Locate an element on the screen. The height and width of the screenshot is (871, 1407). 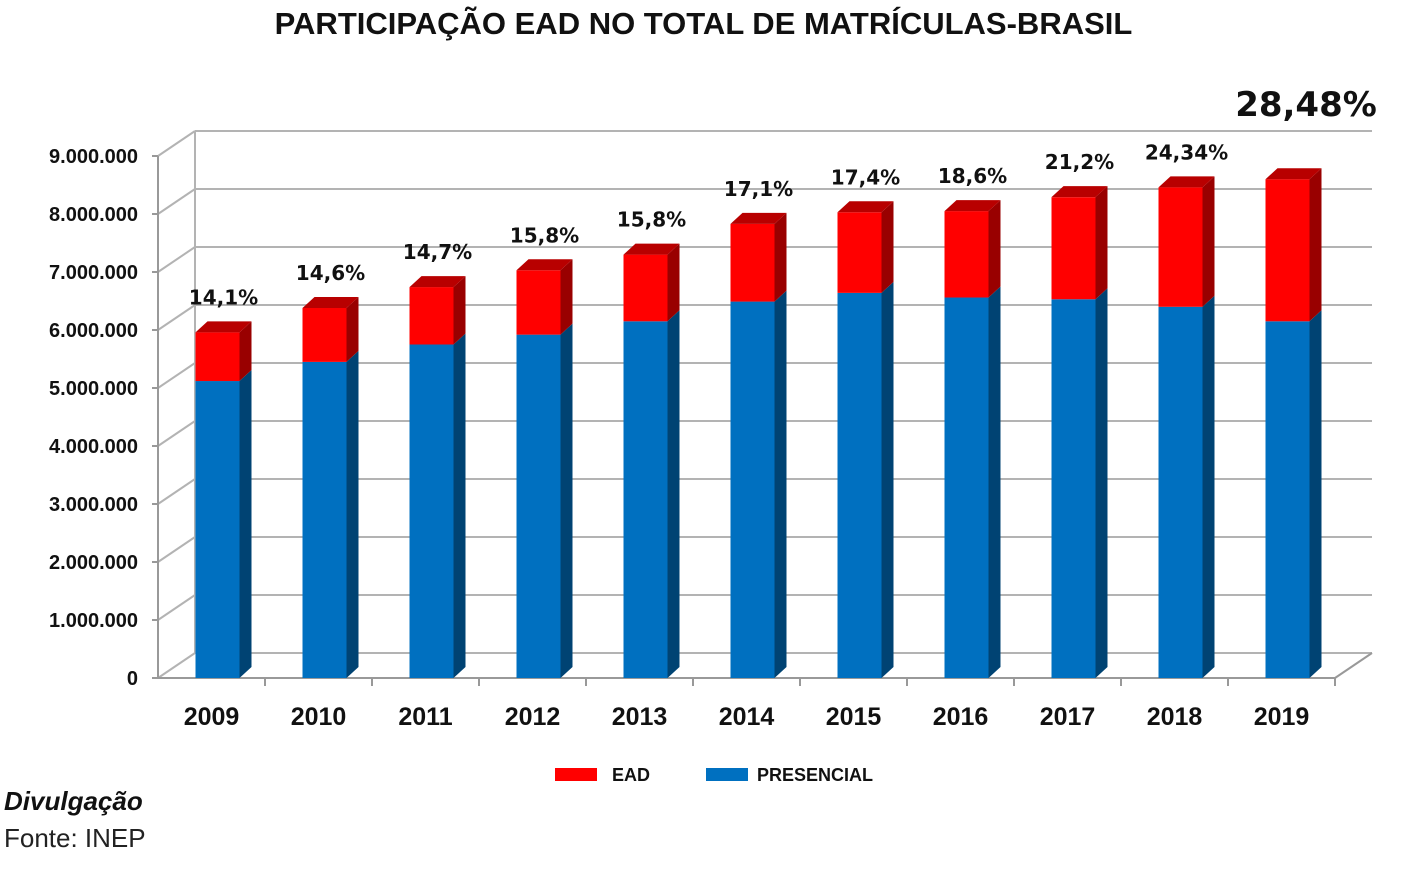
bar-segment-presencial-2014 is located at coordinates (758, 484).